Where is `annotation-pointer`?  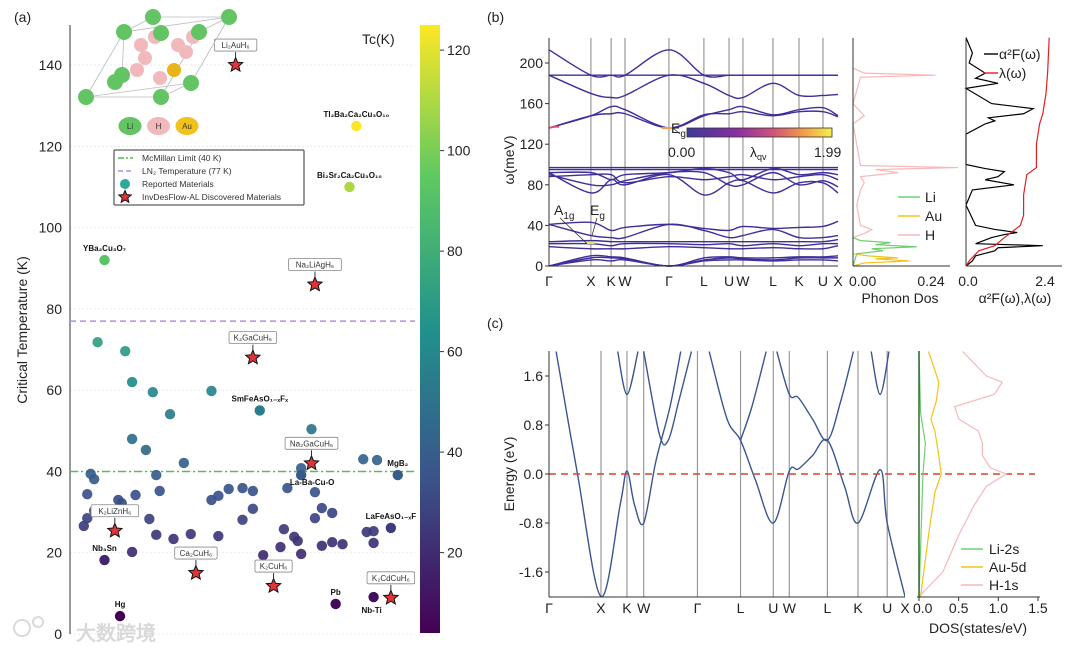 annotation-pointer is located at coordinates (676, 131).